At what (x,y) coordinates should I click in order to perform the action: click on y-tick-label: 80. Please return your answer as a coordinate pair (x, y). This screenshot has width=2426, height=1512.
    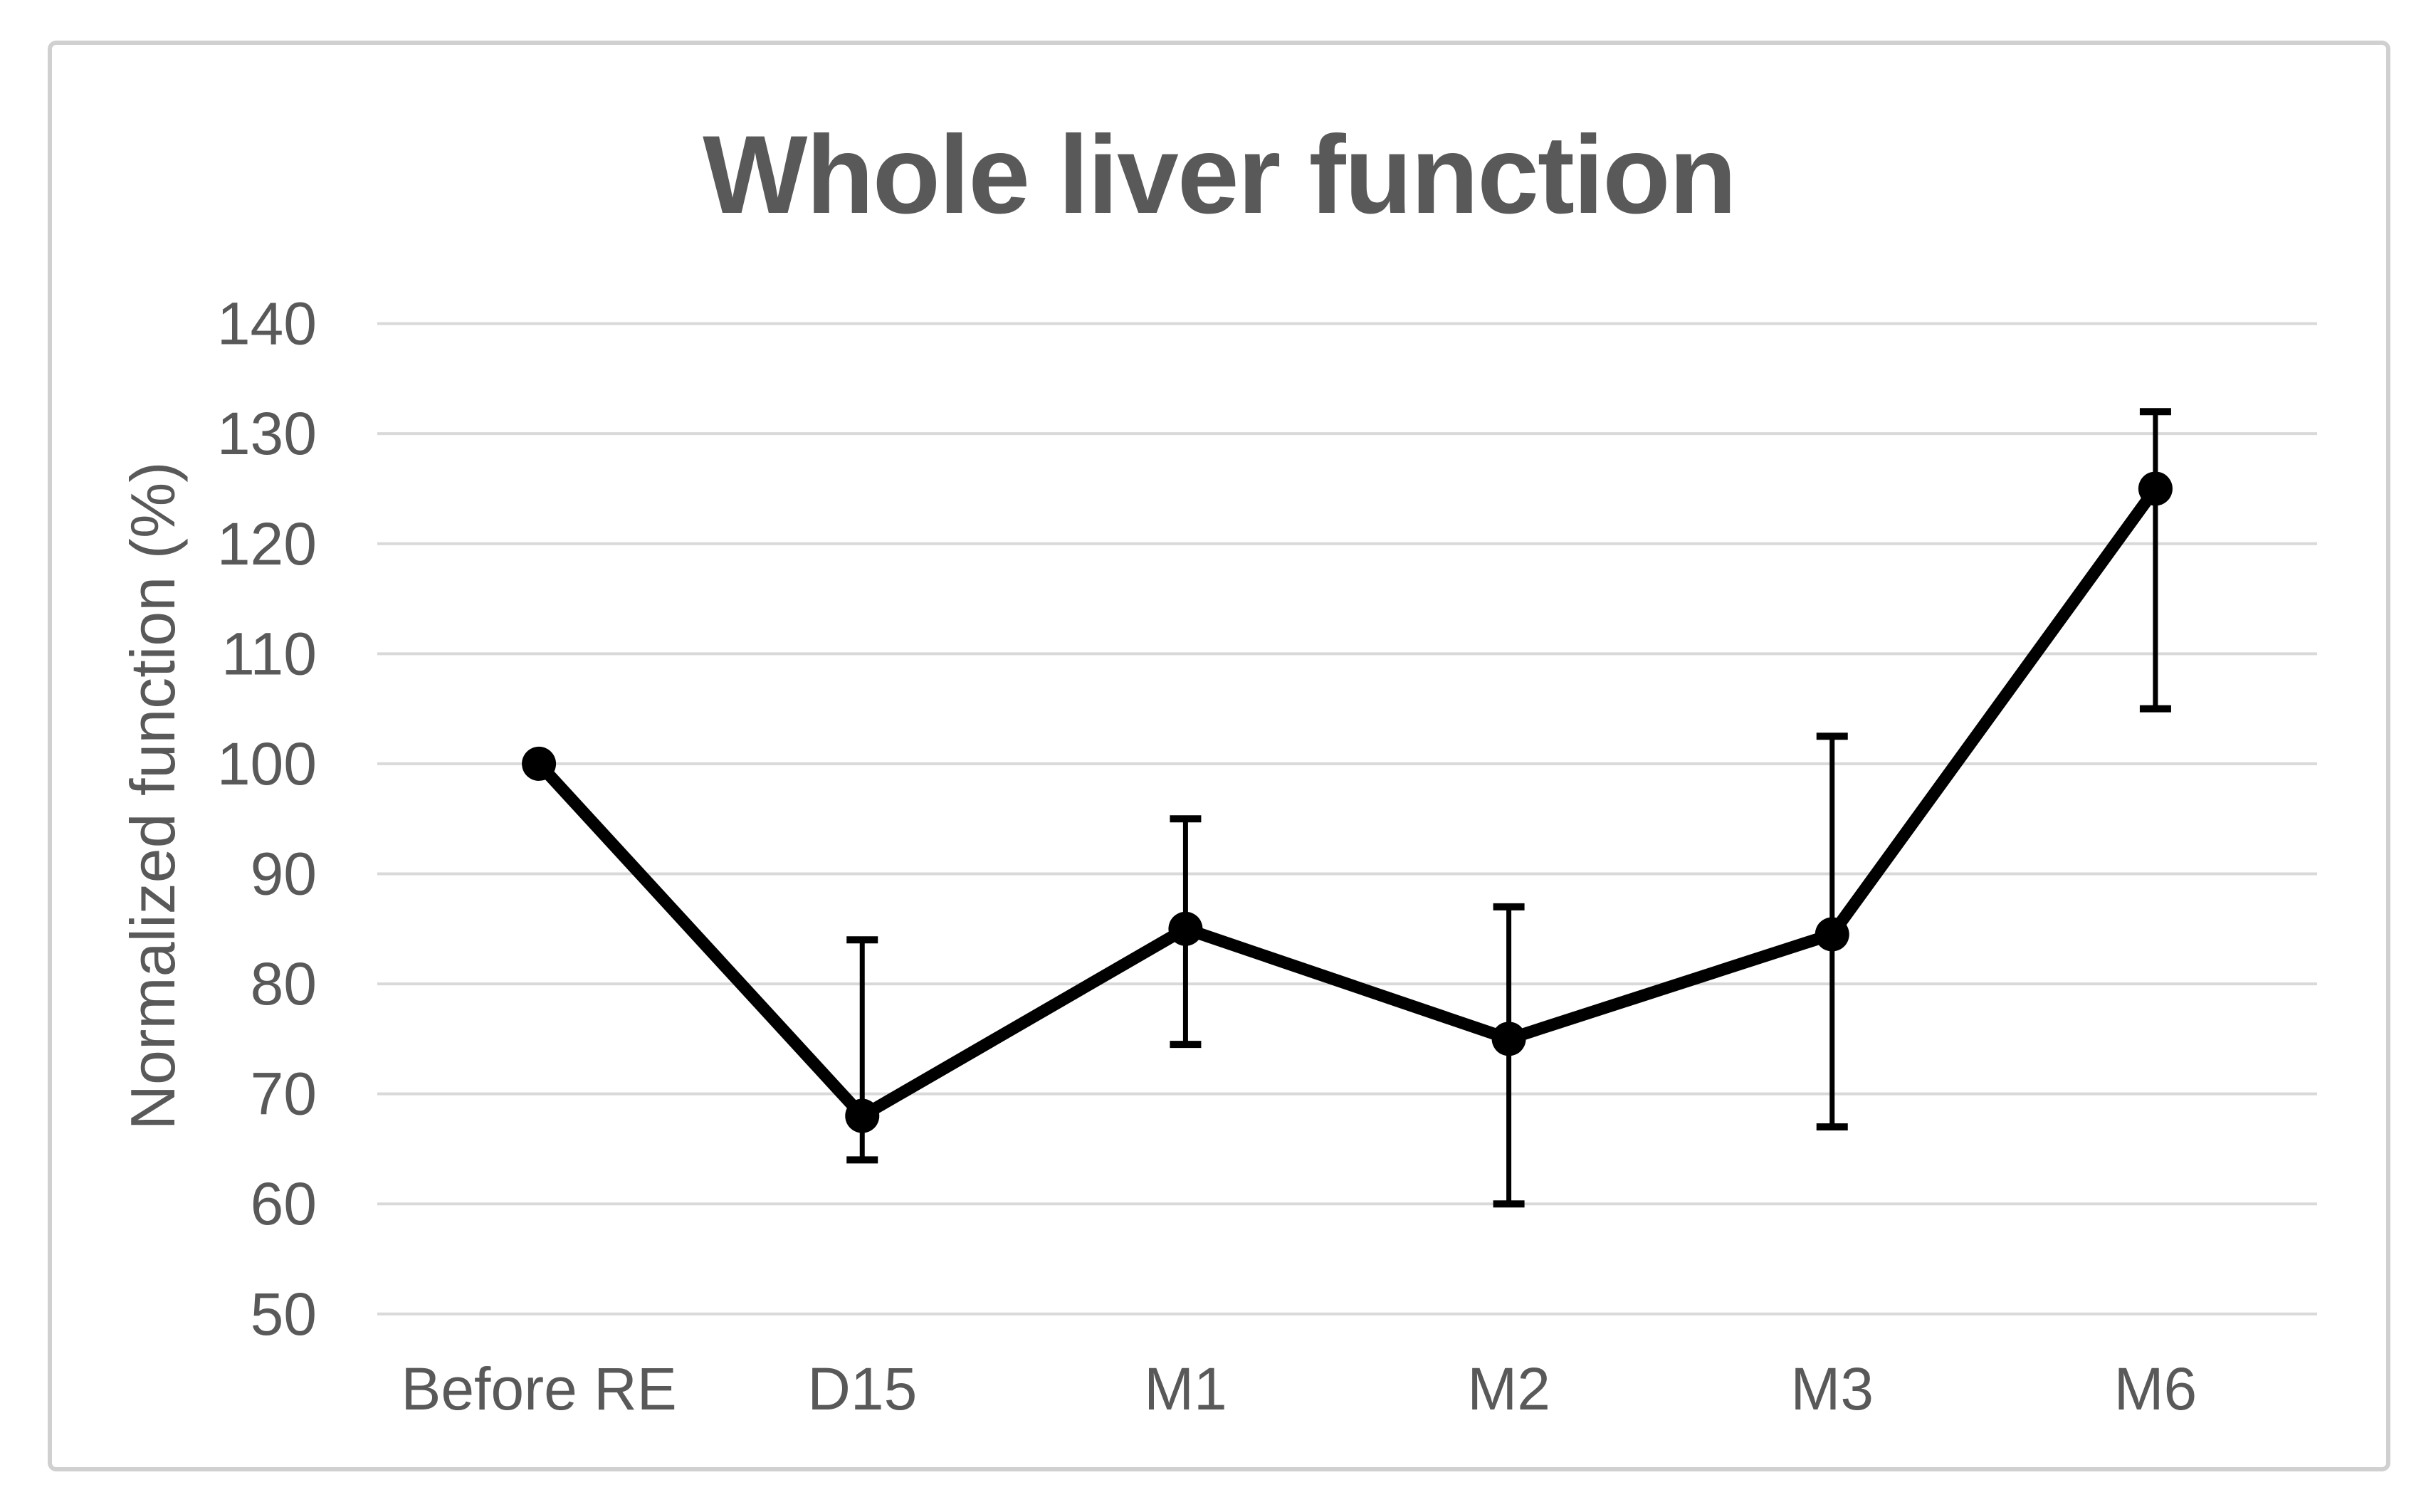
    Looking at the image, I should click on (284, 983).